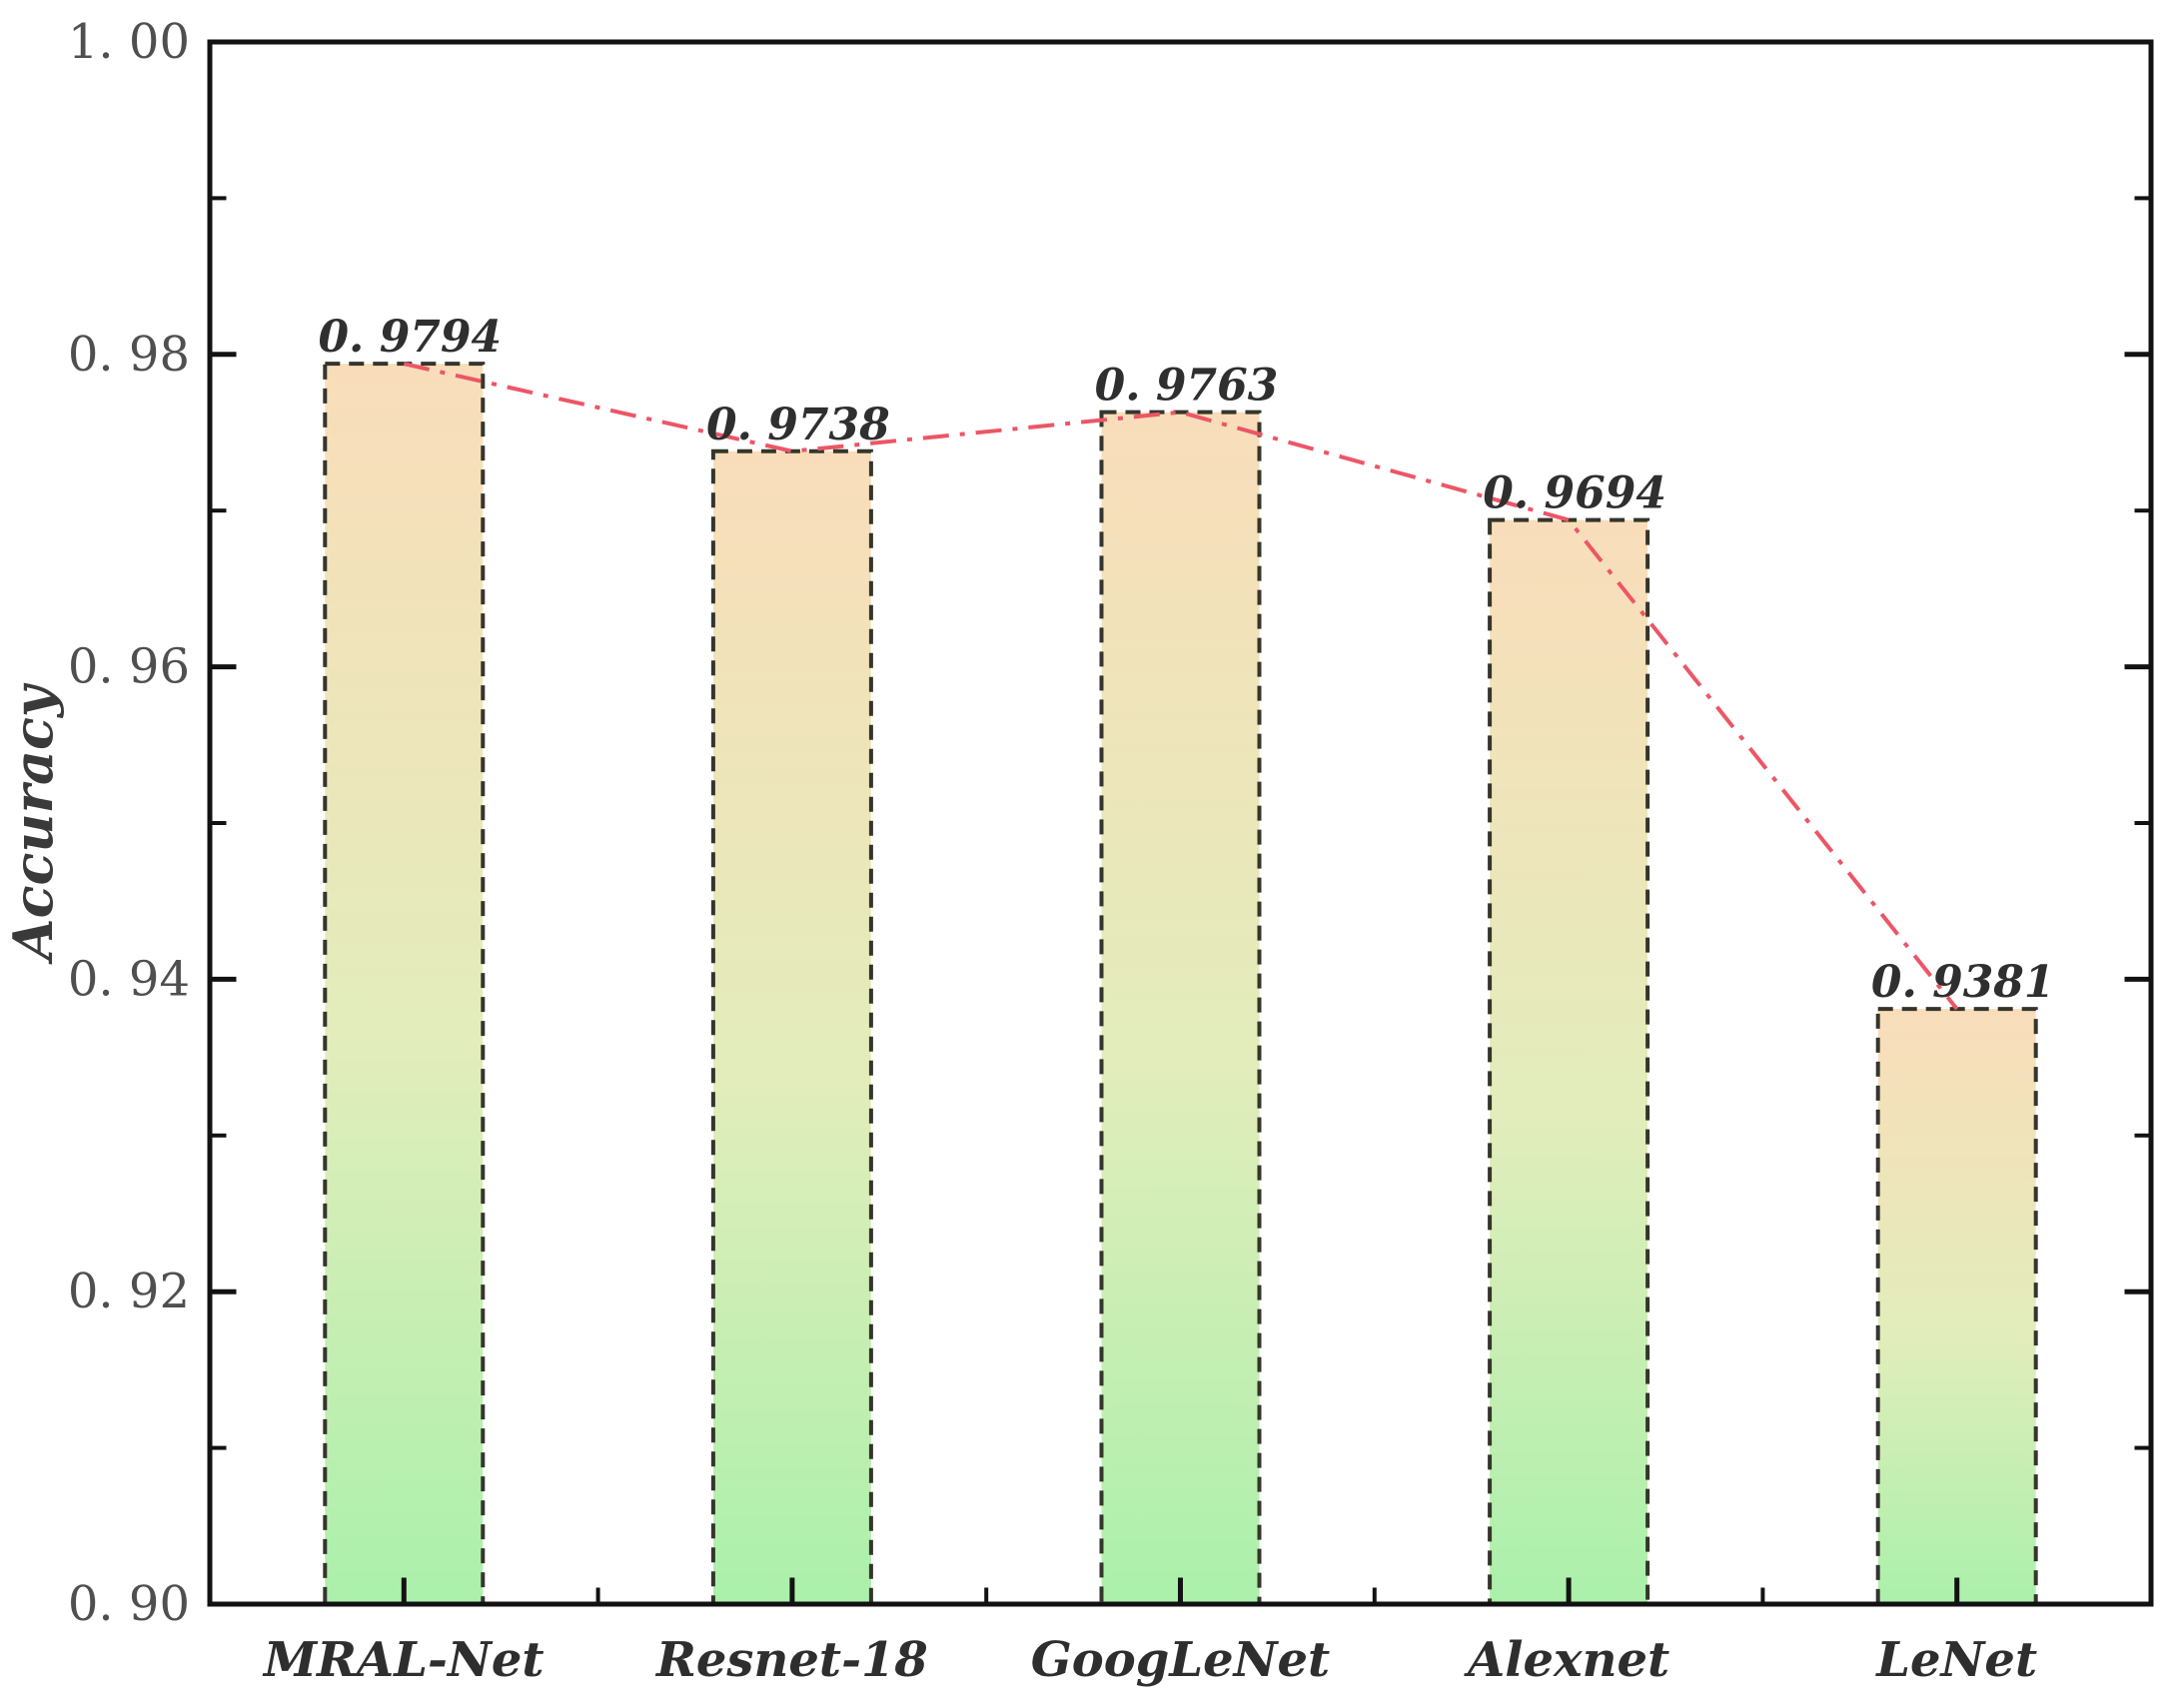  Describe the element at coordinates (1180, 1008) in the screenshot. I see `bar-GoogLeNet` at that location.